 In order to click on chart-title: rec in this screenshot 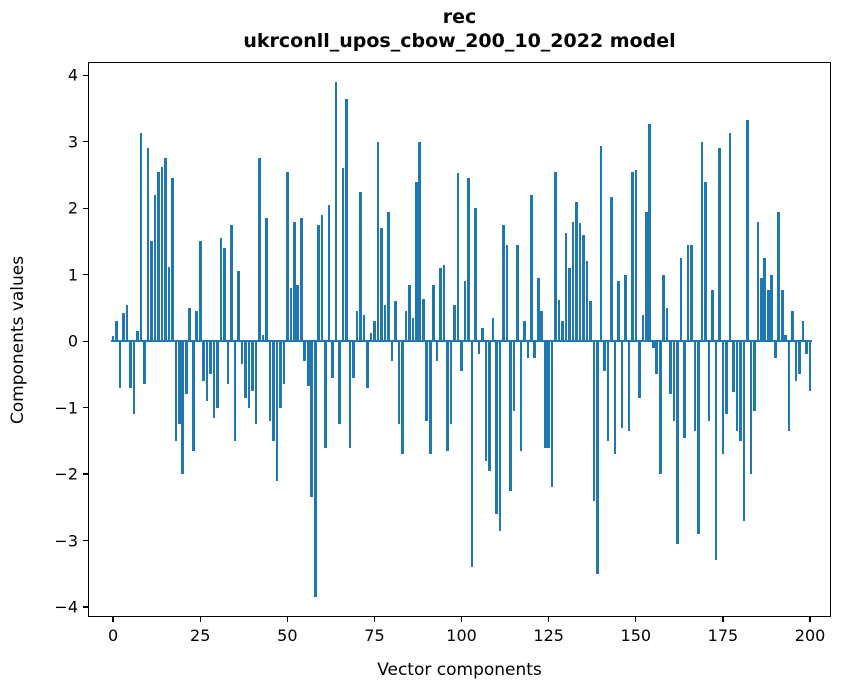, I will do `click(459, 17)`.